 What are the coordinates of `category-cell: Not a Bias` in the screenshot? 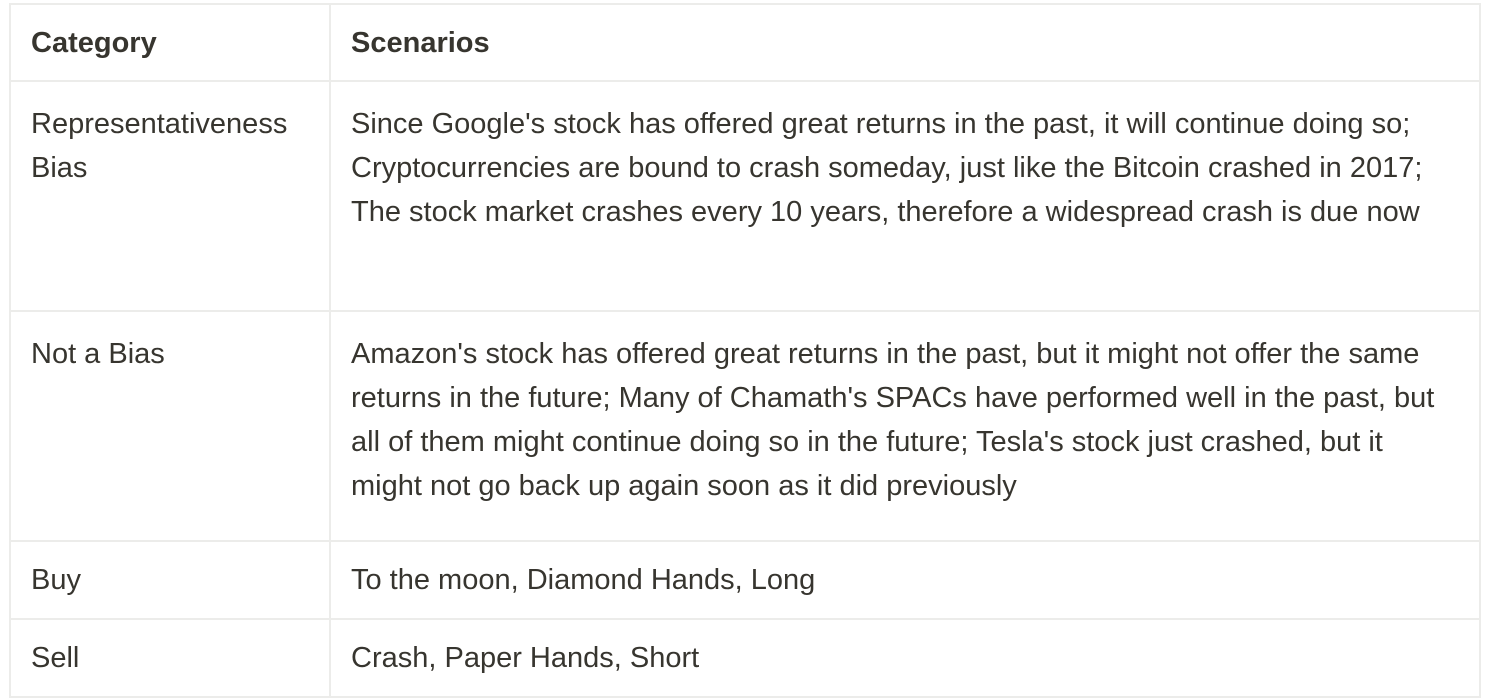 It's located at (170, 426).